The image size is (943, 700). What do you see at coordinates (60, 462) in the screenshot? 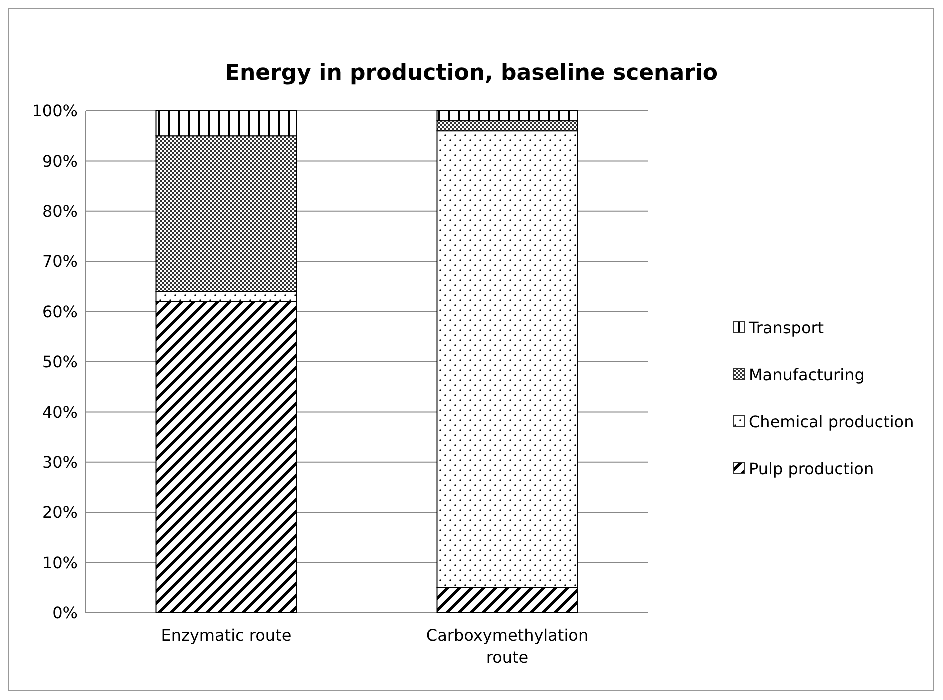
I see `y-tick-label: 30%` at bounding box center [60, 462].